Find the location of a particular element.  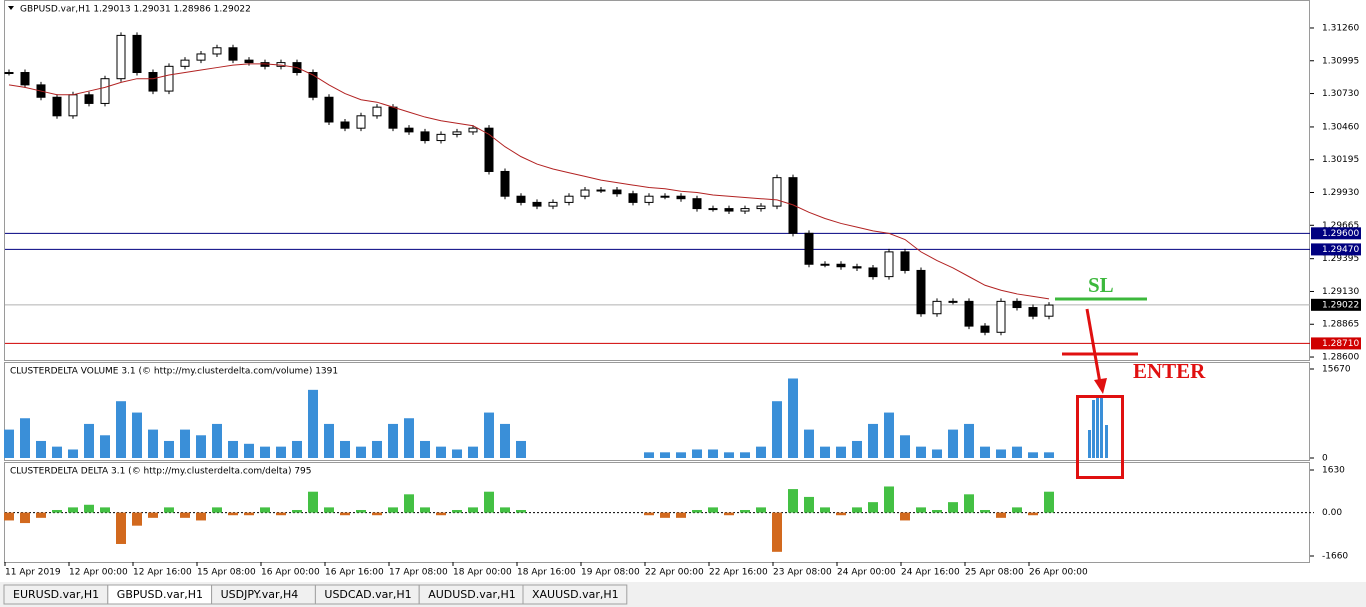

price-label: 1.29022 is located at coordinates (1340, 305).